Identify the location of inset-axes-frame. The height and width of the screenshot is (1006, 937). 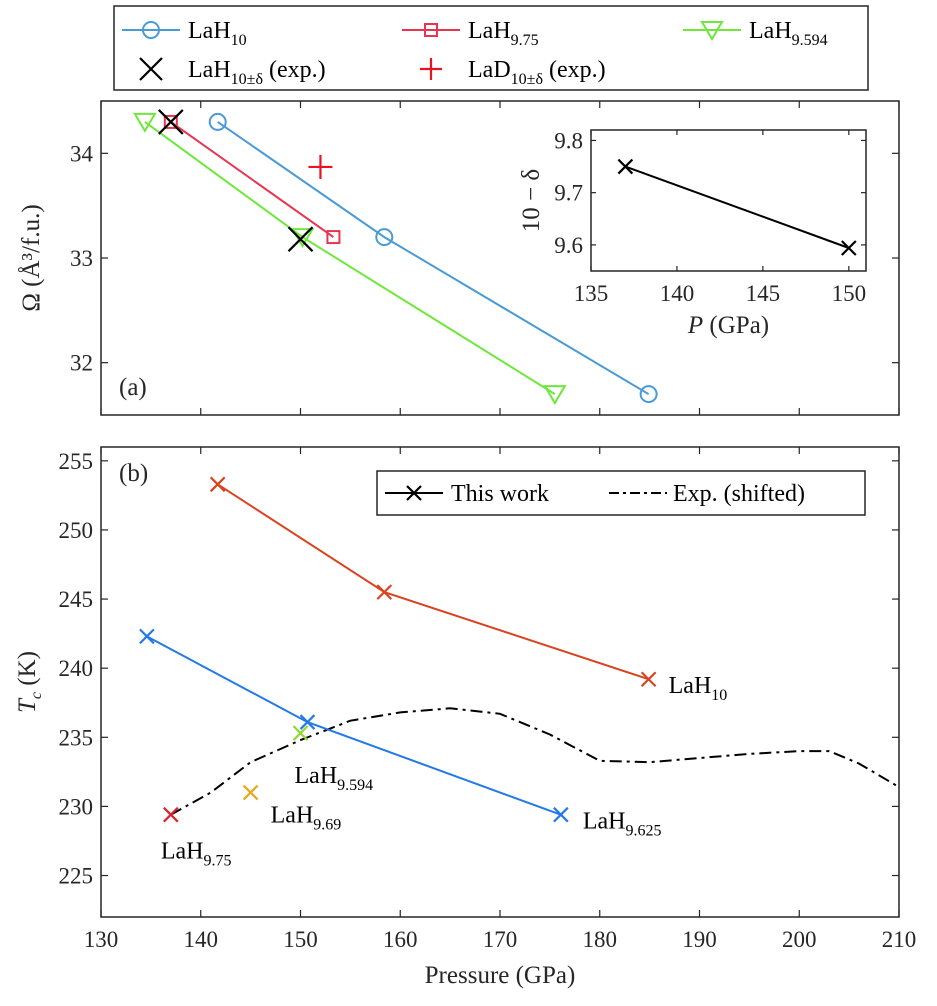
(728, 200).